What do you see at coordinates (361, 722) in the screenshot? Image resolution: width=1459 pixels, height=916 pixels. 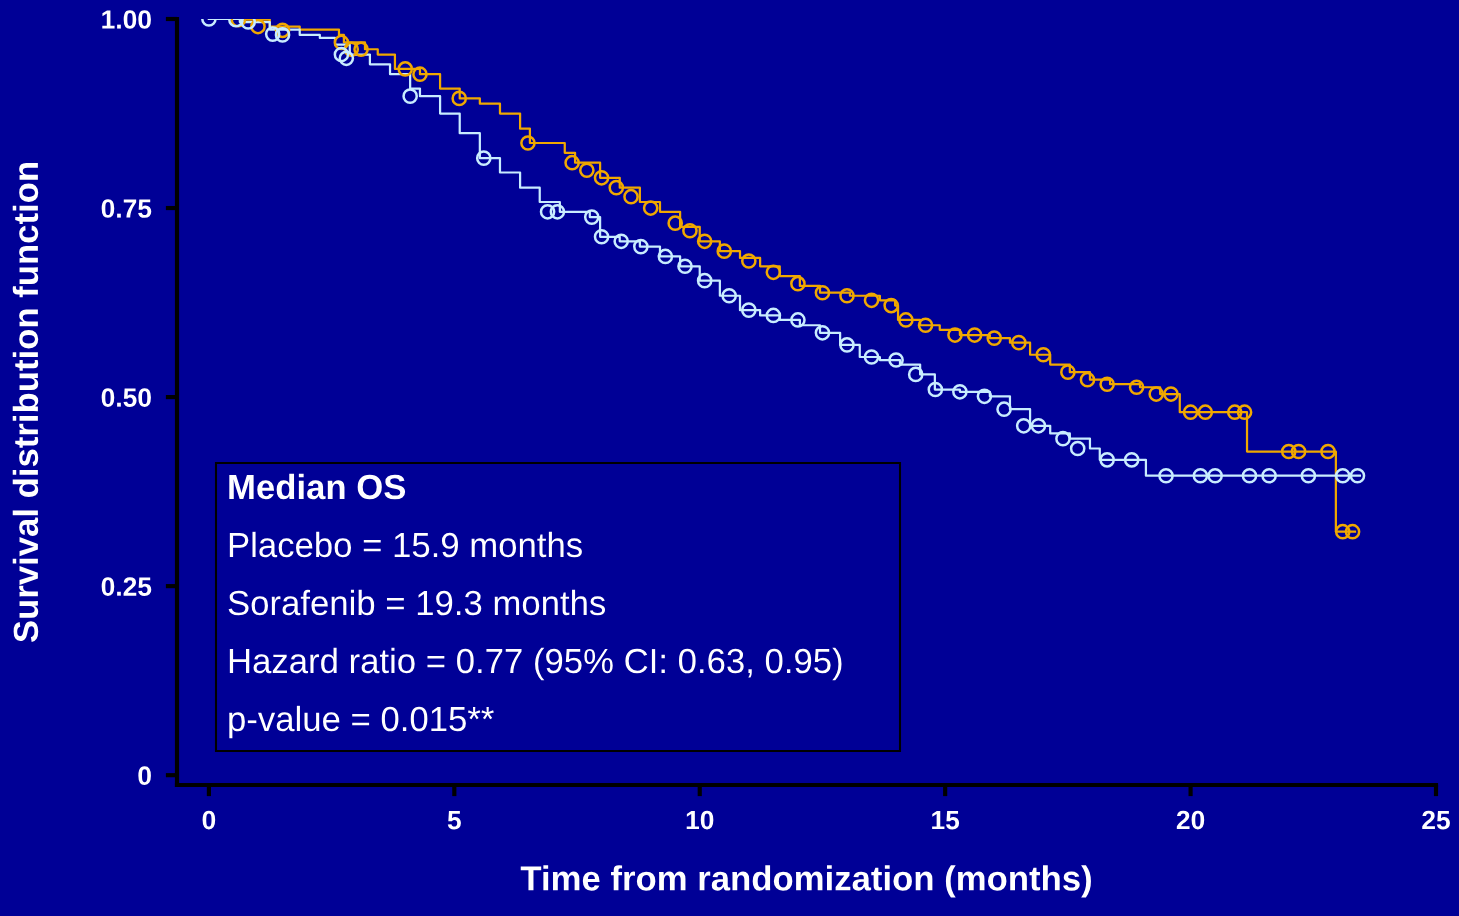 I see `annotation: p-value = 0.015**` at bounding box center [361, 722].